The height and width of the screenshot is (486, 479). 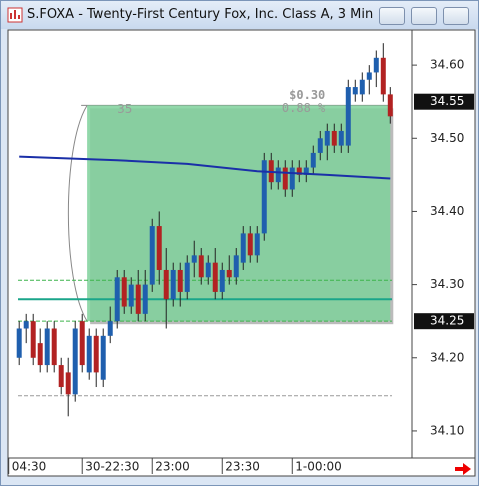 I want to click on y-tick-label: 34.40, so click(x=447, y=211).